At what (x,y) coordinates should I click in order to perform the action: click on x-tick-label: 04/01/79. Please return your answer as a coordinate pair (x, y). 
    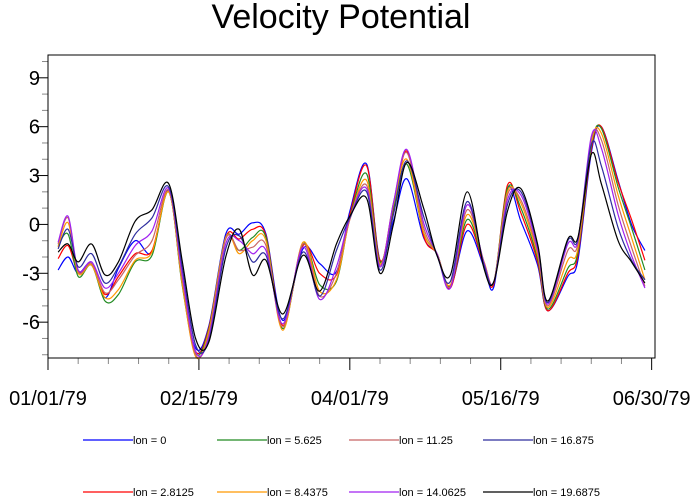
    Looking at the image, I should click on (350, 399).